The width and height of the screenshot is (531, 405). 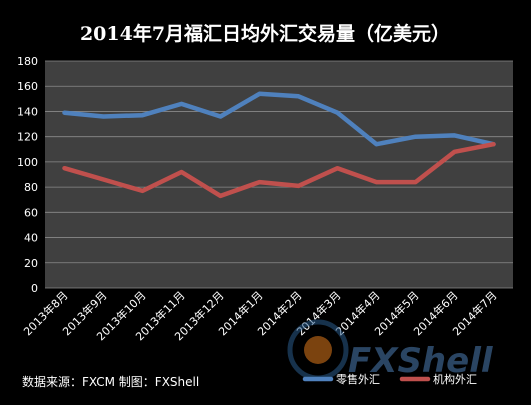 What do you see at coordinates (31, 263) in the screenshot?
I see `y-tick-label: 20` at bounding box center [31, 263].